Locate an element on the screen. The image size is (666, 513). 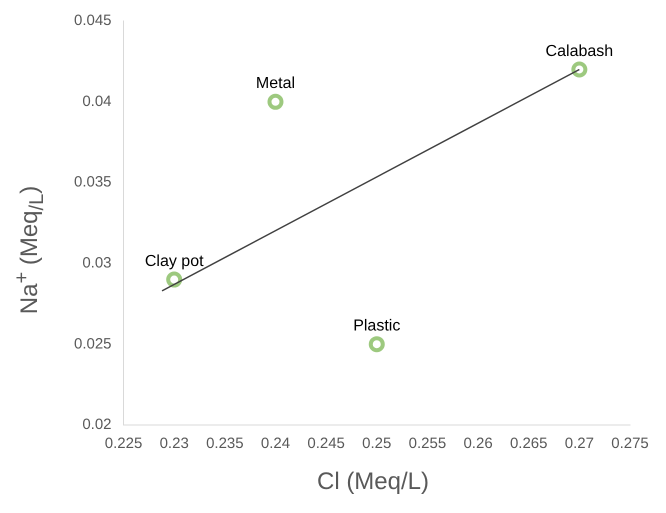
x-tick-label: 0.24 is located at coordinates (275, 443).